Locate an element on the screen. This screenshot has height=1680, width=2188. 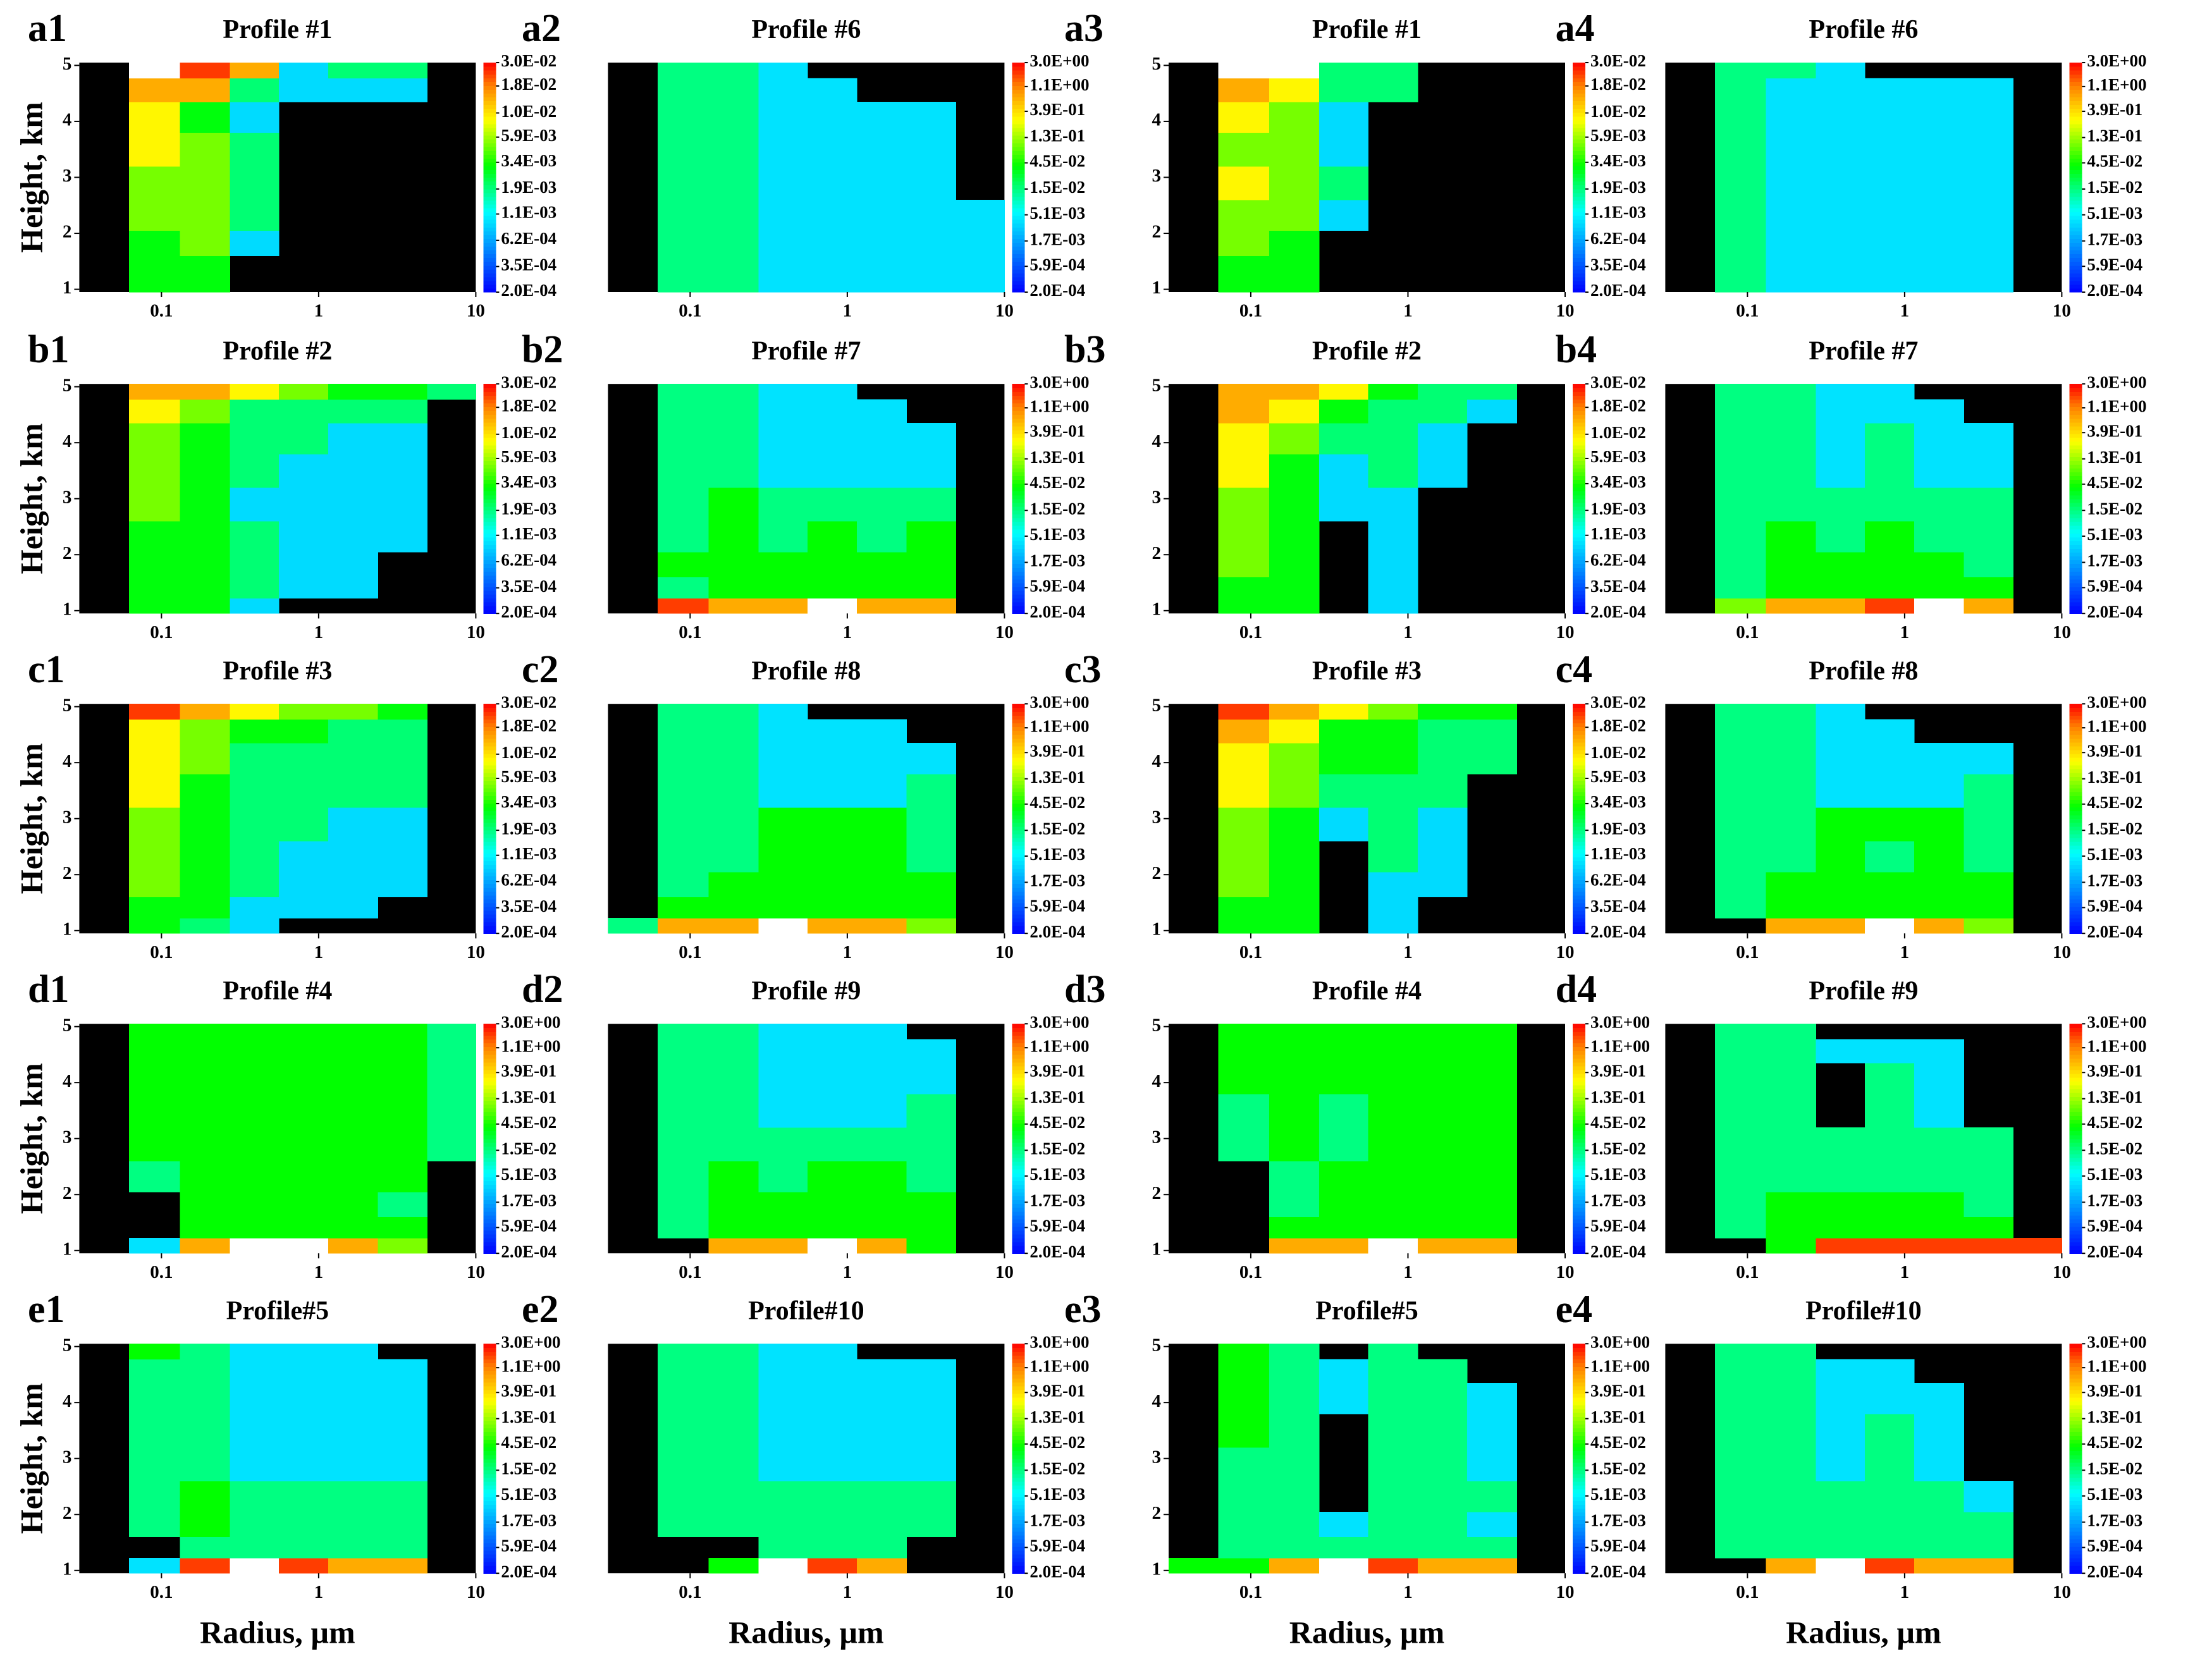
x-axis-label: Radius, µm is located at coordinates (1863, 1632).